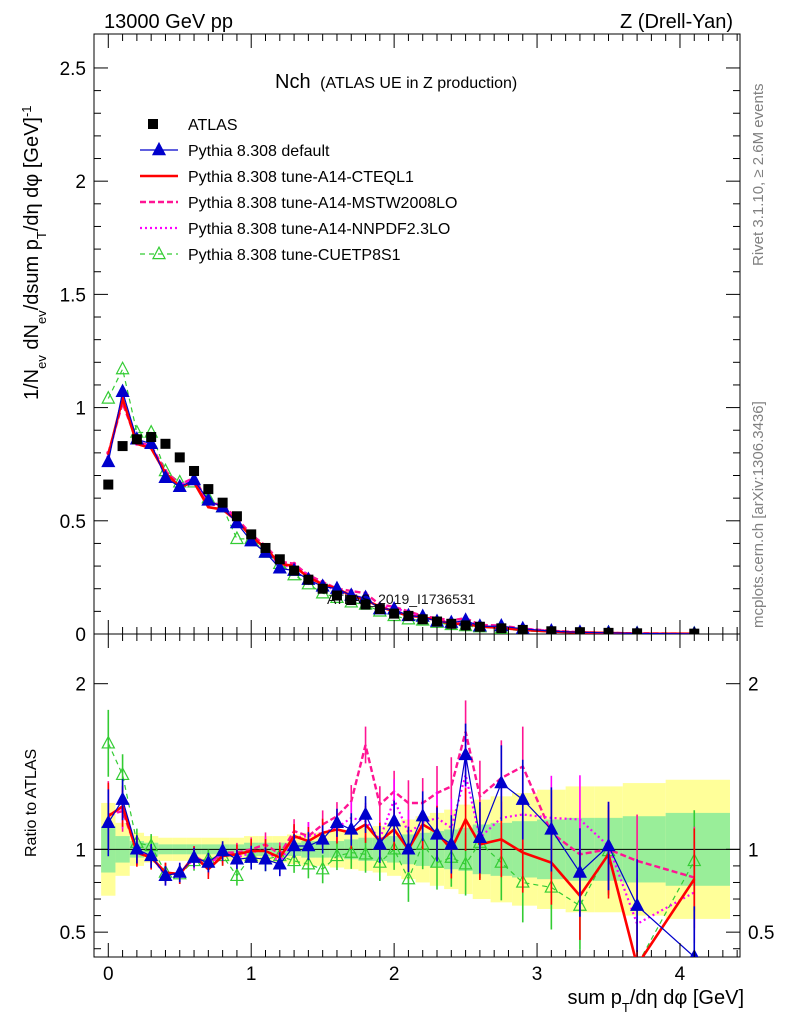  I want to click on ratio-tick-label-right: 2, so click(753, 685).